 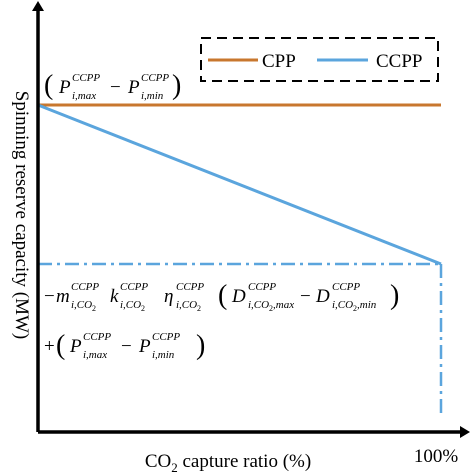 What do you see at coordinates (436, 456) in the screenshot?
I see `x-tick-label: 100%` at bounding box center [436, 456].